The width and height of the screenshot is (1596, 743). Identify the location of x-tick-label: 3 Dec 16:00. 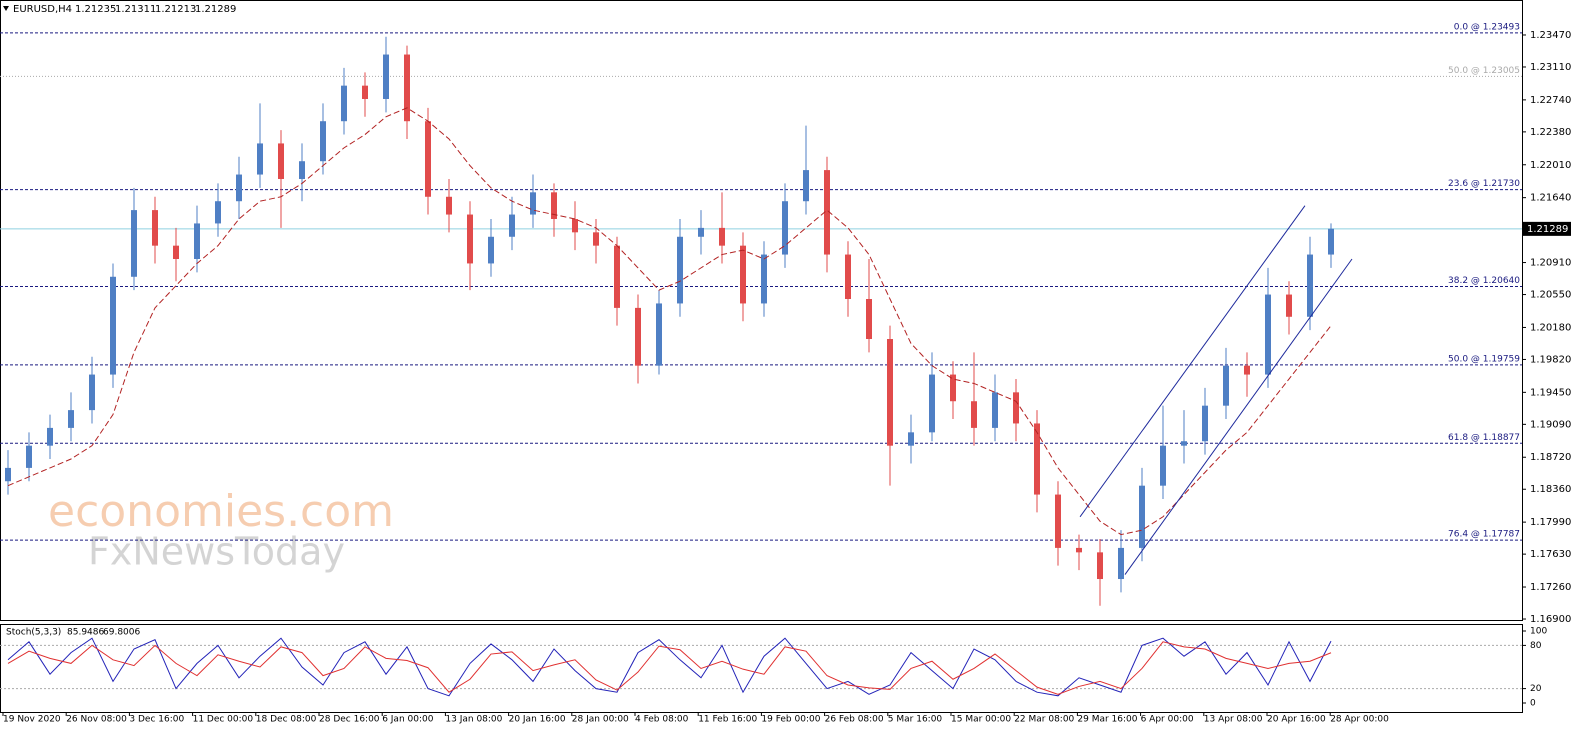
(156, 720).